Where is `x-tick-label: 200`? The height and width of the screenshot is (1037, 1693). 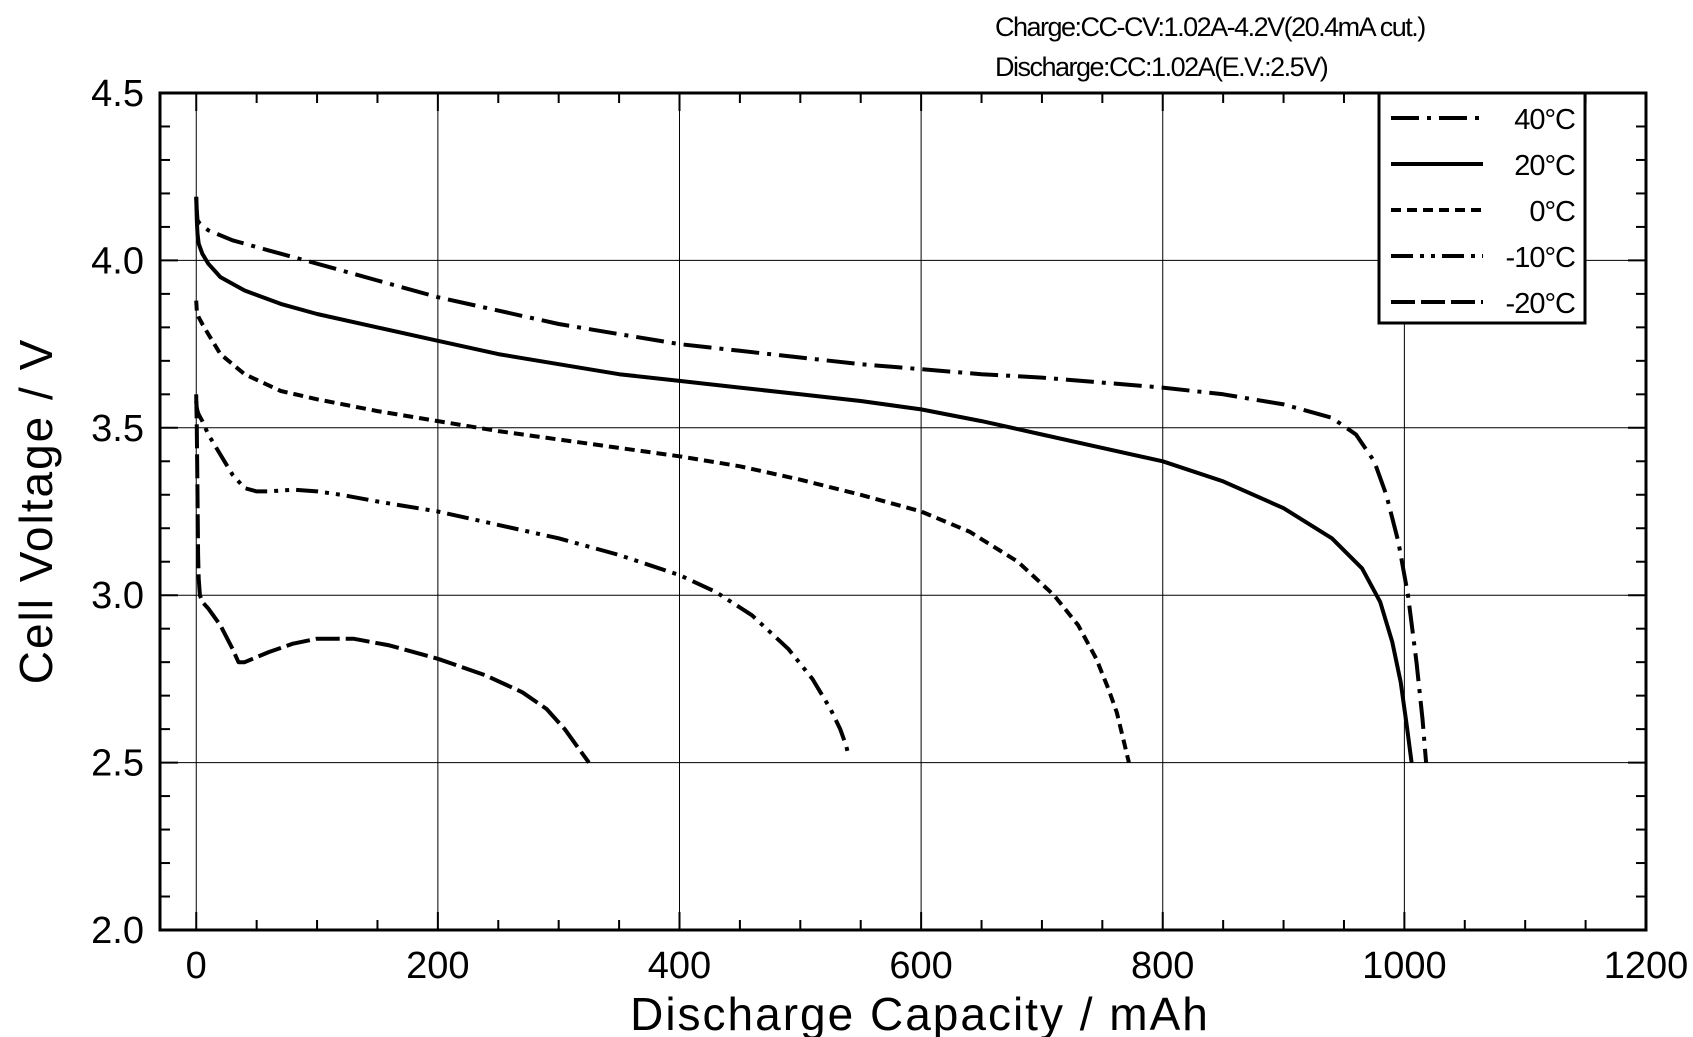
x-tick-label: 200 is located at coordinates (437, 966).